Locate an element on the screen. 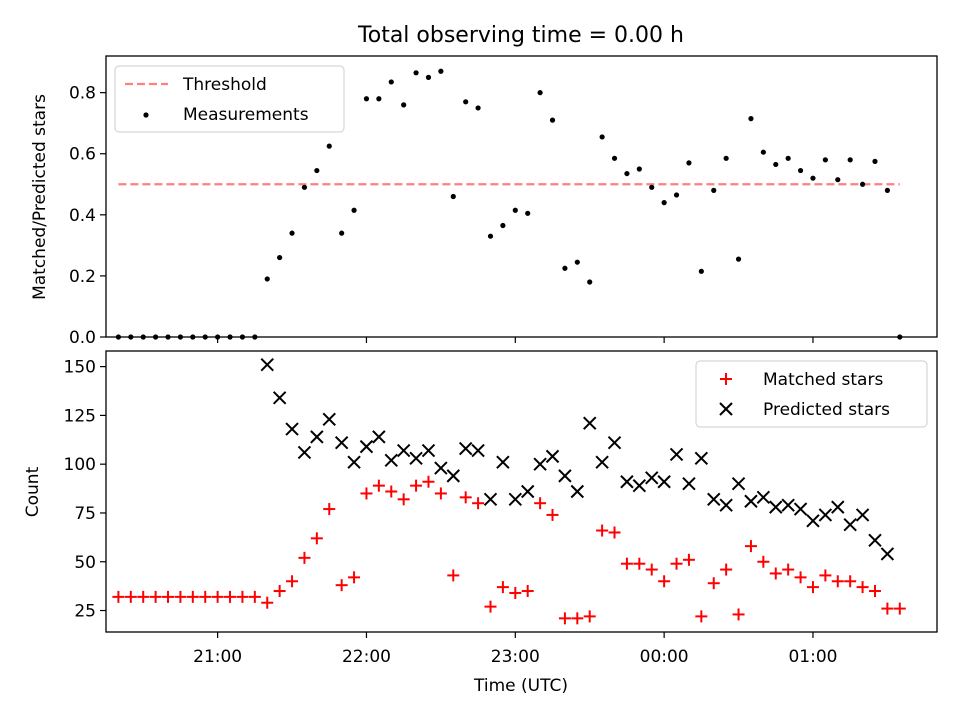 This screenshot has width=960, height=720. top-y-tick-label: 0.0 is located at coordinates (82, 338).